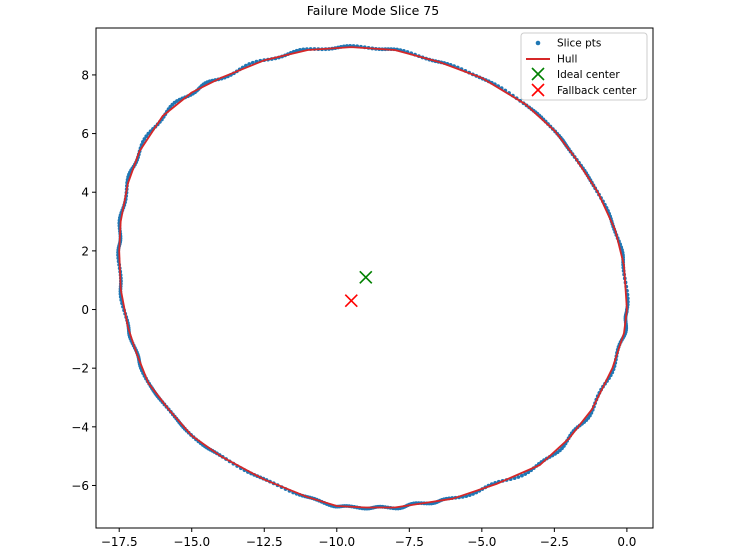  I want to click on y-tick-label: −6, so click(80, 486).